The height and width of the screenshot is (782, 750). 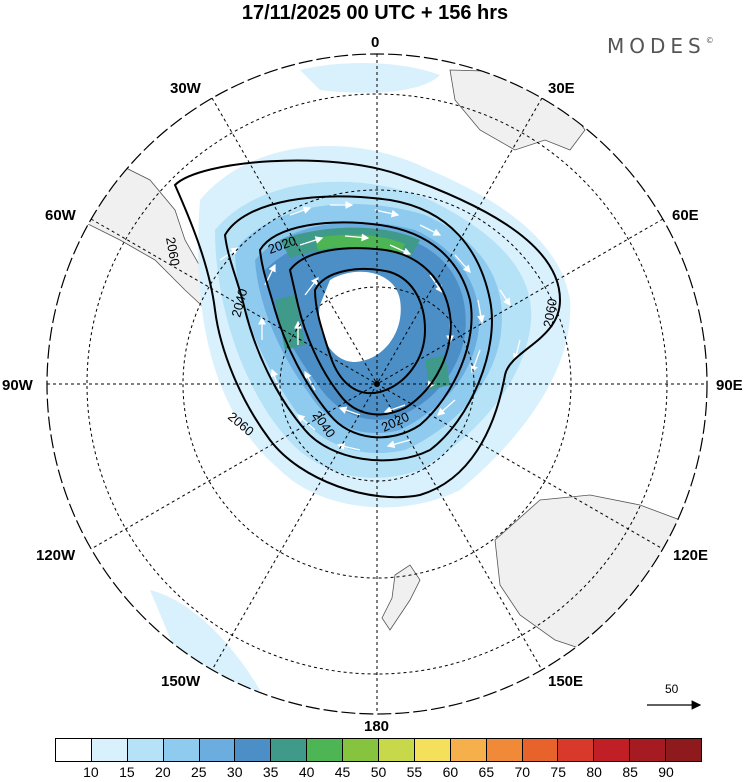 I want to click on wind-vectors, so click(x=370, y=326).